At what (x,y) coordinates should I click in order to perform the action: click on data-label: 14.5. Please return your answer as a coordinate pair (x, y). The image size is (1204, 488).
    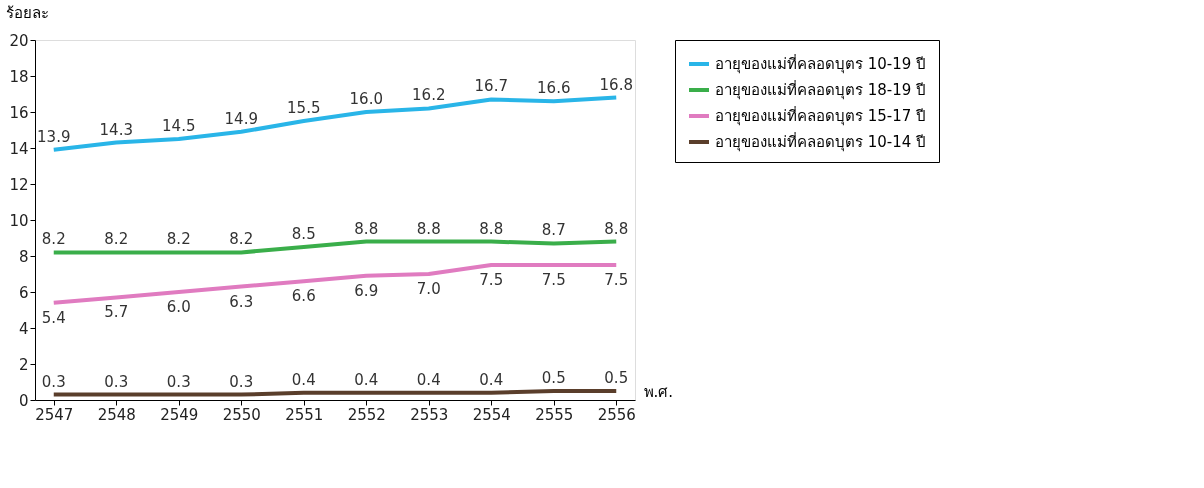
    Looking at the image, I should click on (179, 126).